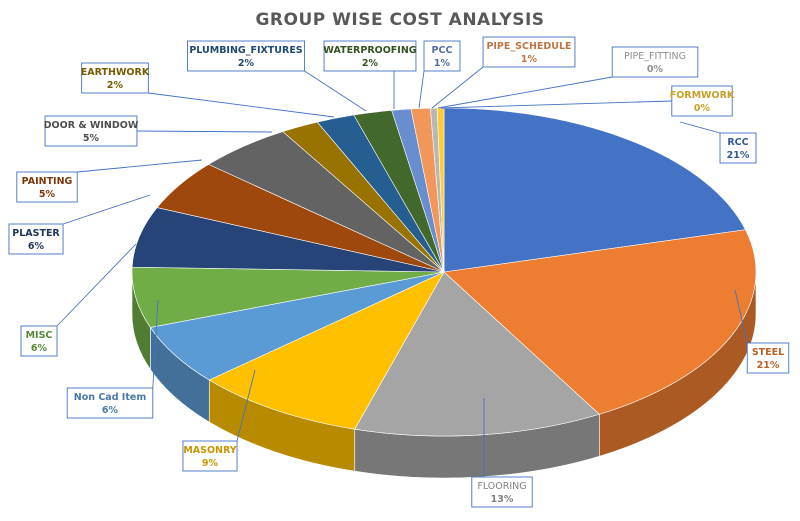 The image size is (800, 521). Describe the element at coordinates (36, 233) in the screenshot. I see `data-label-name-plaster: PLASTER` at that location.